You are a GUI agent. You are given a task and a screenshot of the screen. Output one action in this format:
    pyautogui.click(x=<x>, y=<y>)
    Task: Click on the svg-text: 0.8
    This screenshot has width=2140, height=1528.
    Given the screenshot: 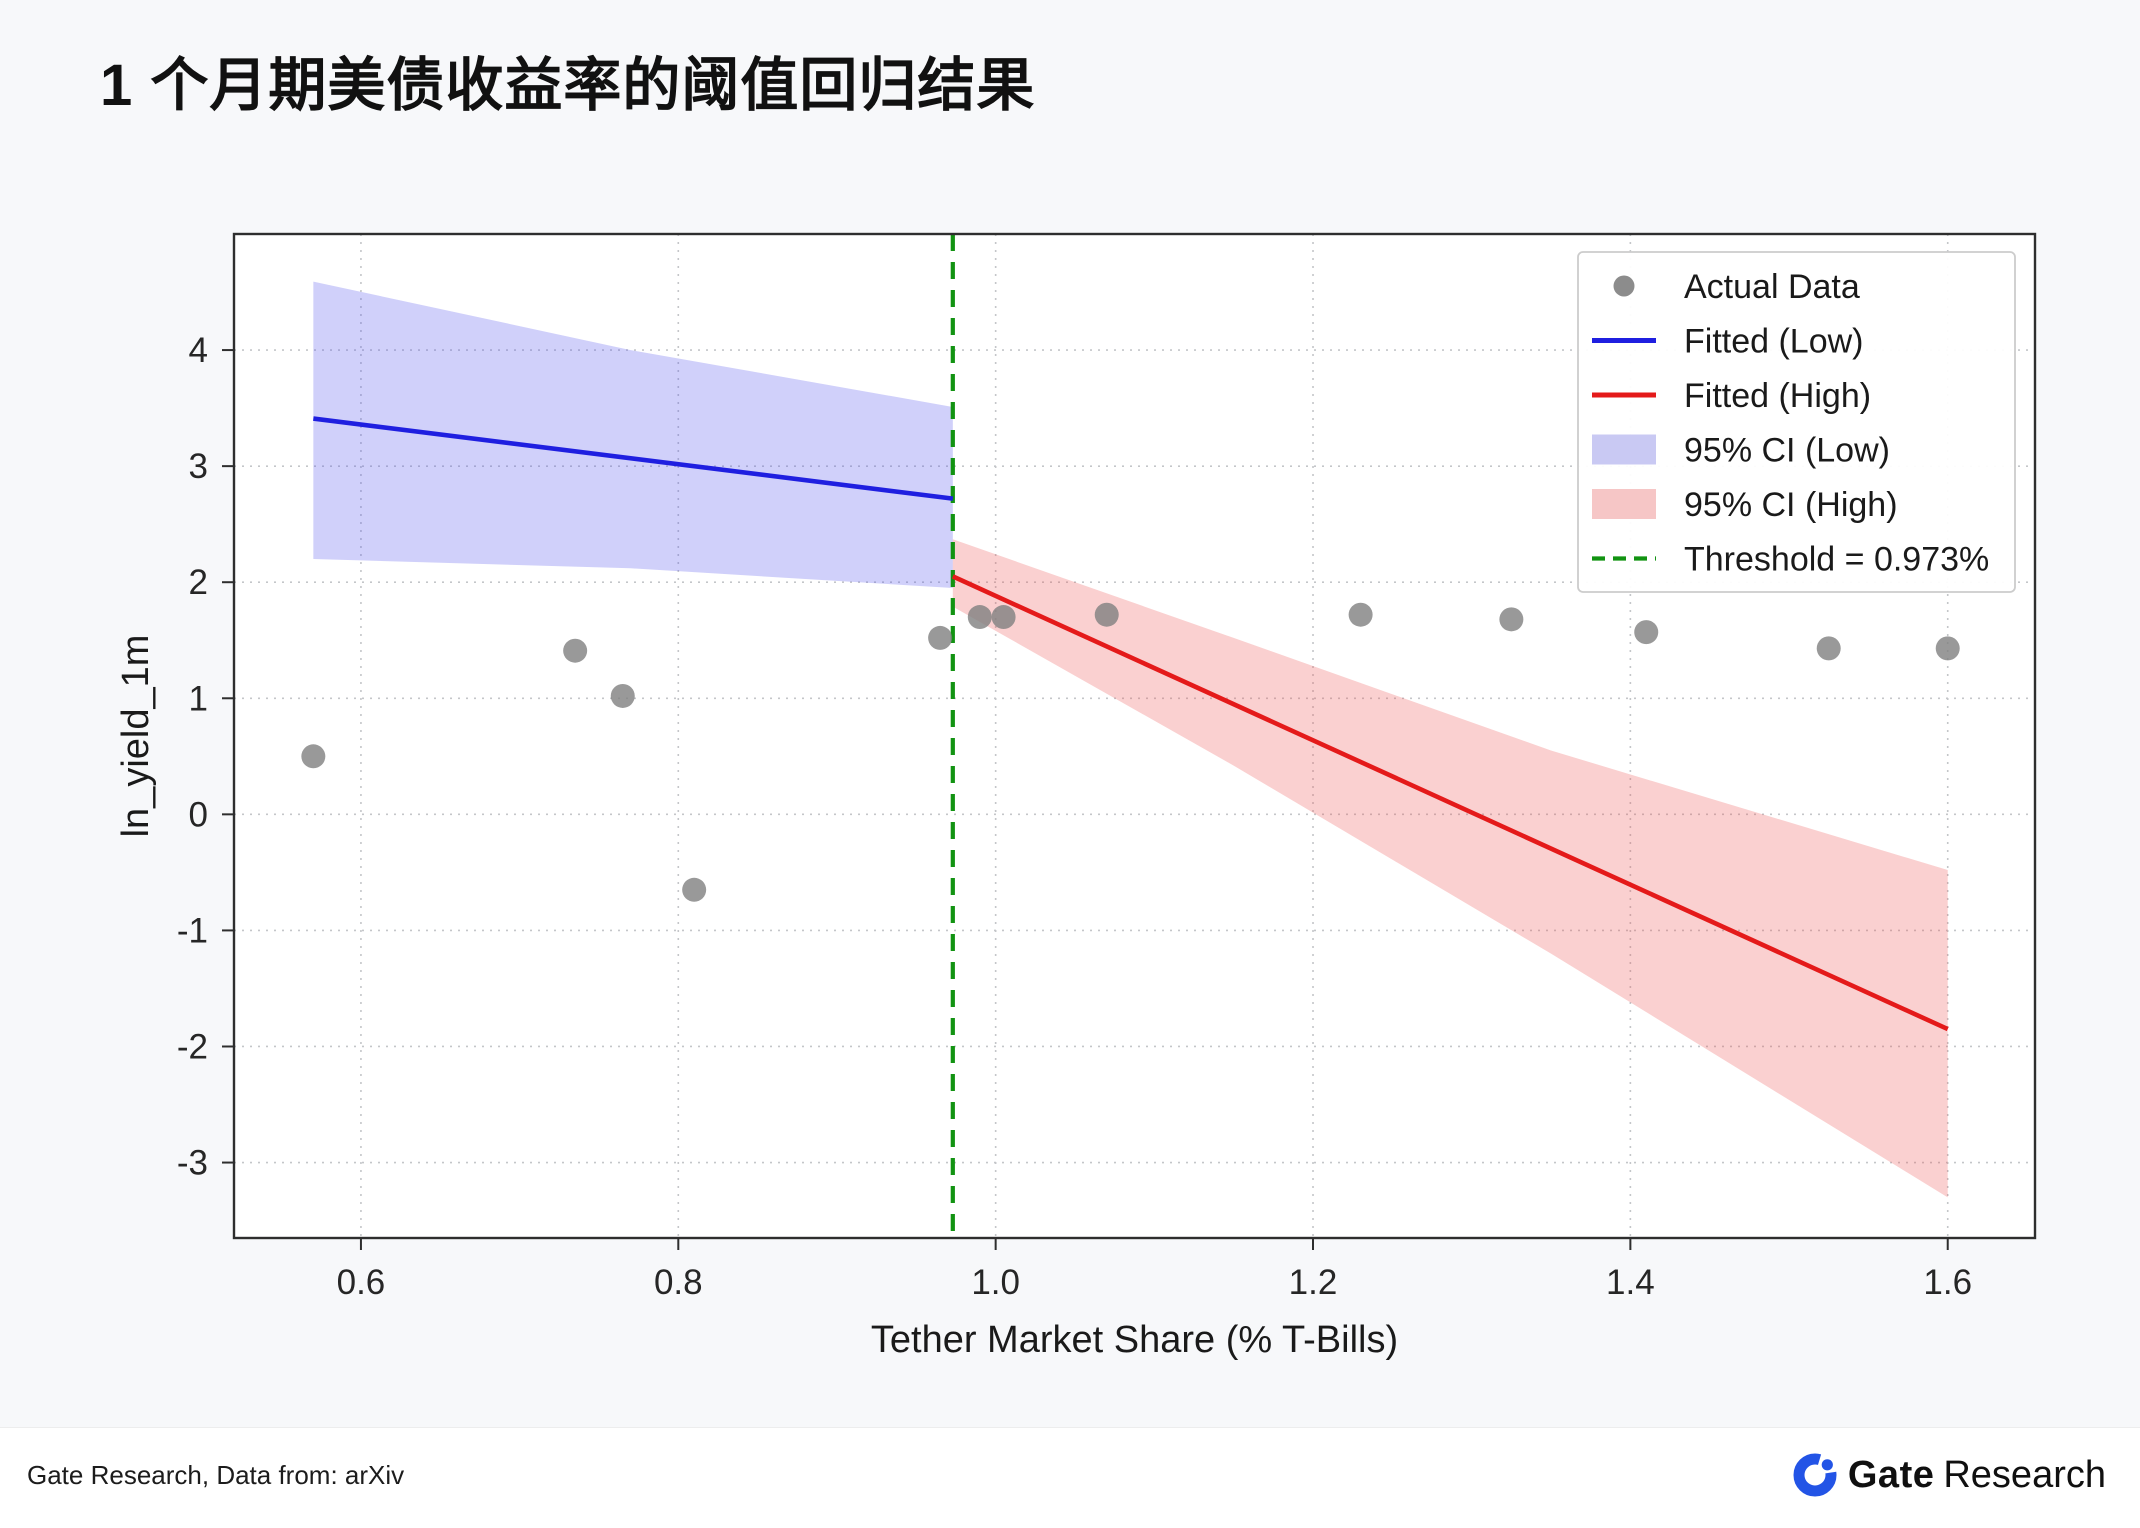 What is the action you would take?
    pyautogui.click(x=678, y=1282)
    